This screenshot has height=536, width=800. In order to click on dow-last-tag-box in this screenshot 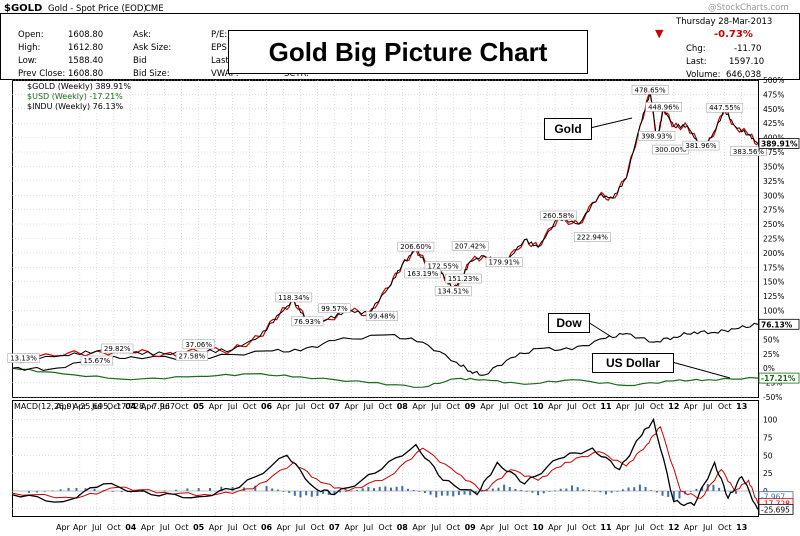, I will do `click(779, 324)`.